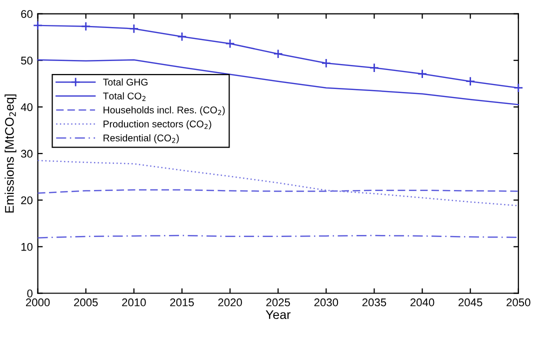 The image size is (540, 345). Describe the element at coordinates (134, 302) in the screenshot. I see `x-tick-label: 2010` at that location.